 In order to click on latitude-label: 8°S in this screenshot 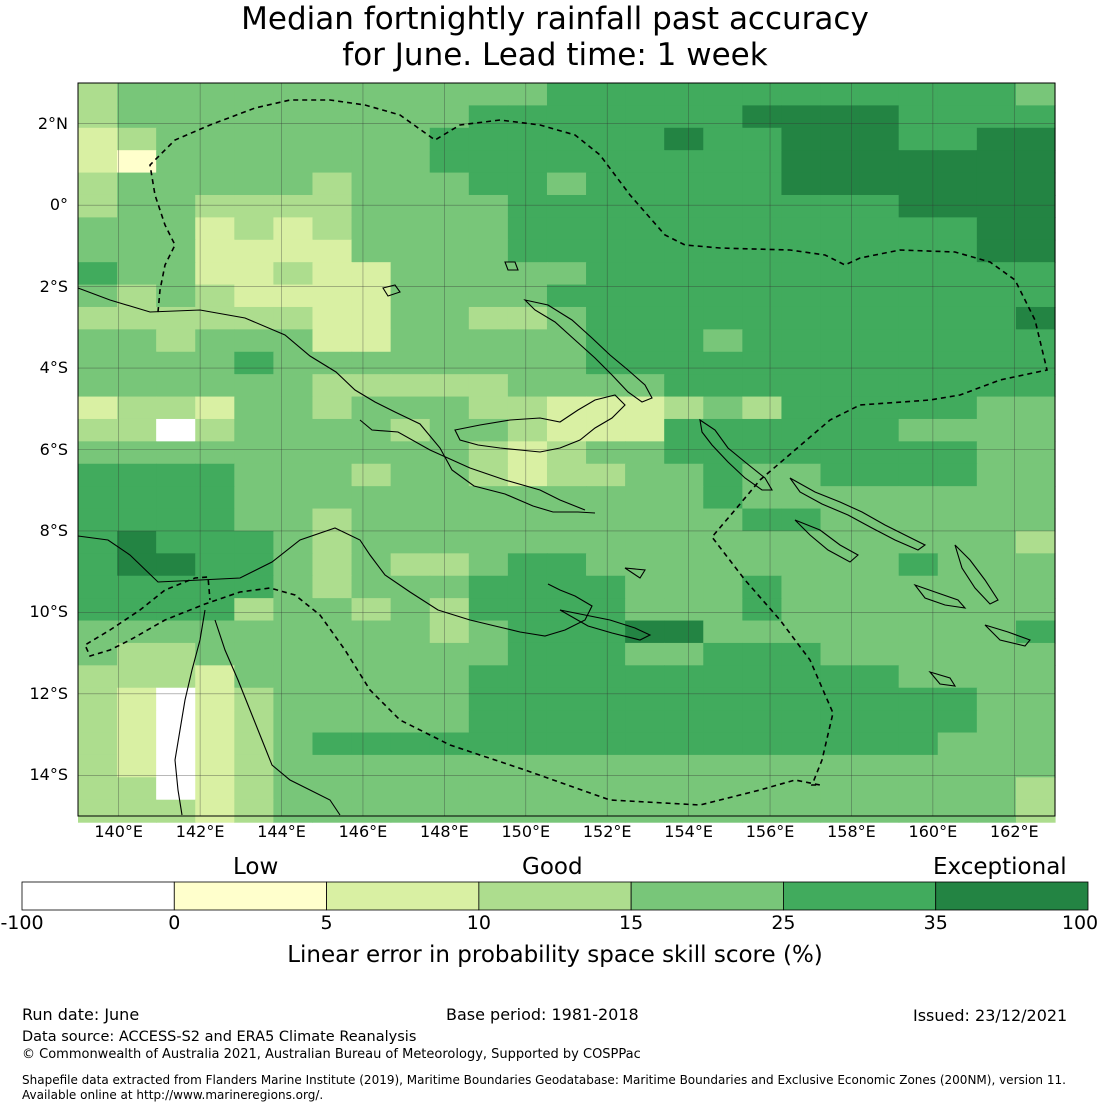, I will do `click(53, 530)`.